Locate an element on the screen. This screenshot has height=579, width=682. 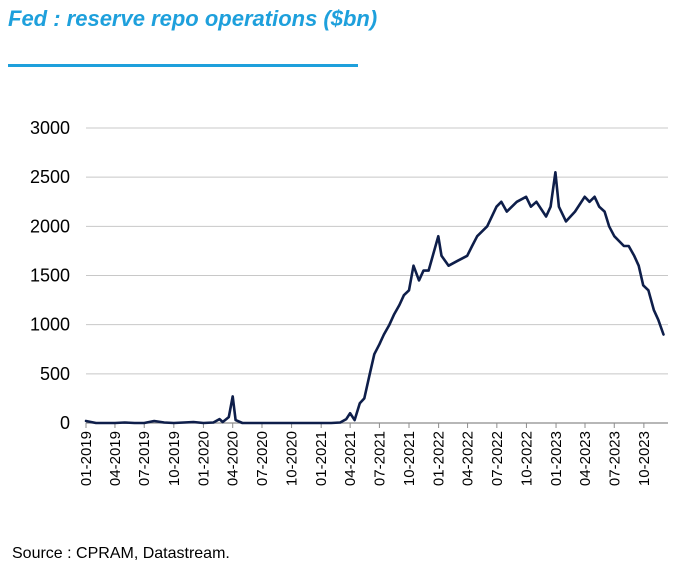
x-tick-label: 10-2020 is located at coordinates (292, 458).